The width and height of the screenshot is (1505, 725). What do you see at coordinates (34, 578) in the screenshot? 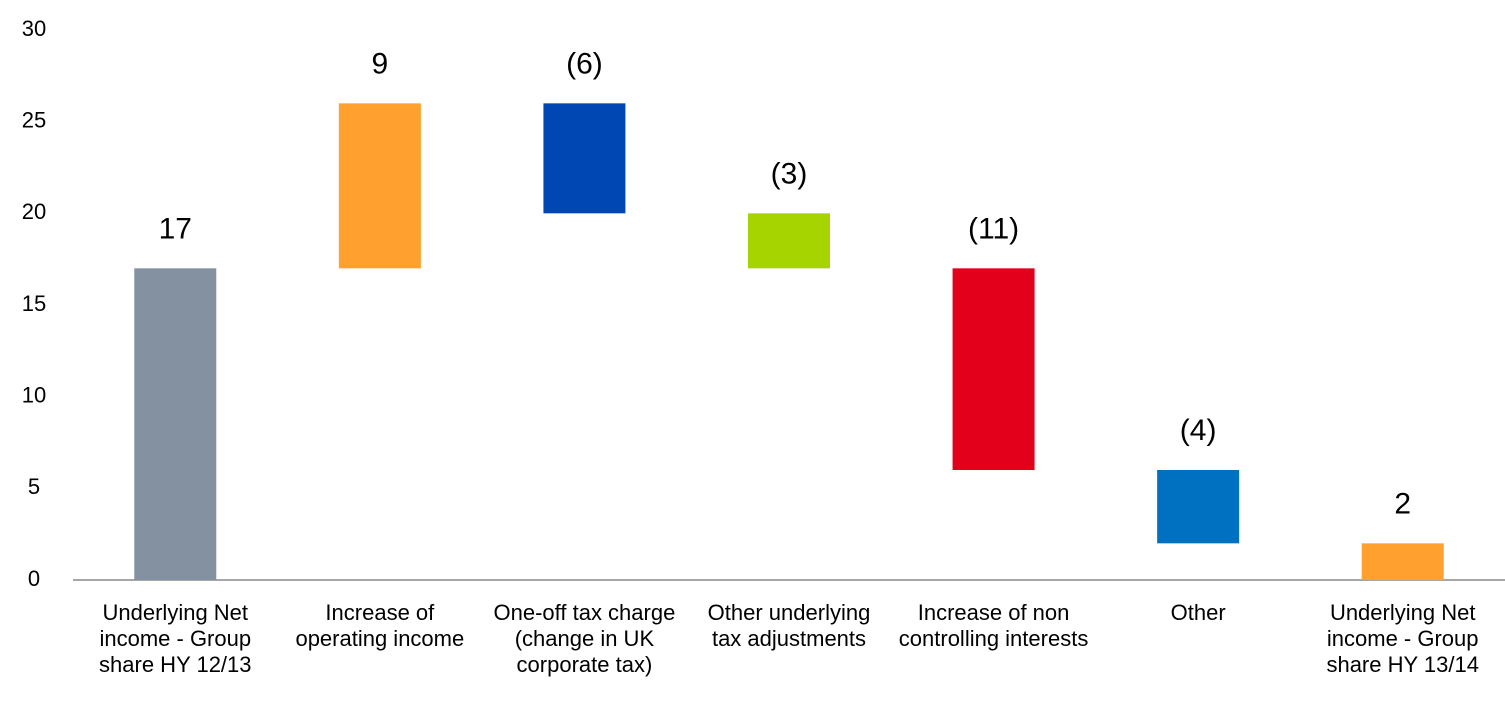
I see `y-tick-label: 0` at bounding box center [34, 578].